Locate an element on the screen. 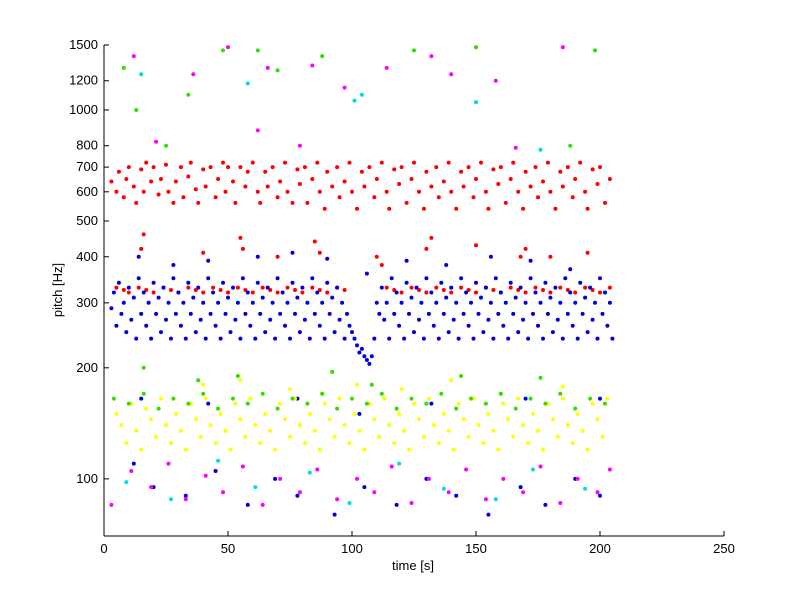  y-tick-label: 1500 is located at coordinates (83, 44).